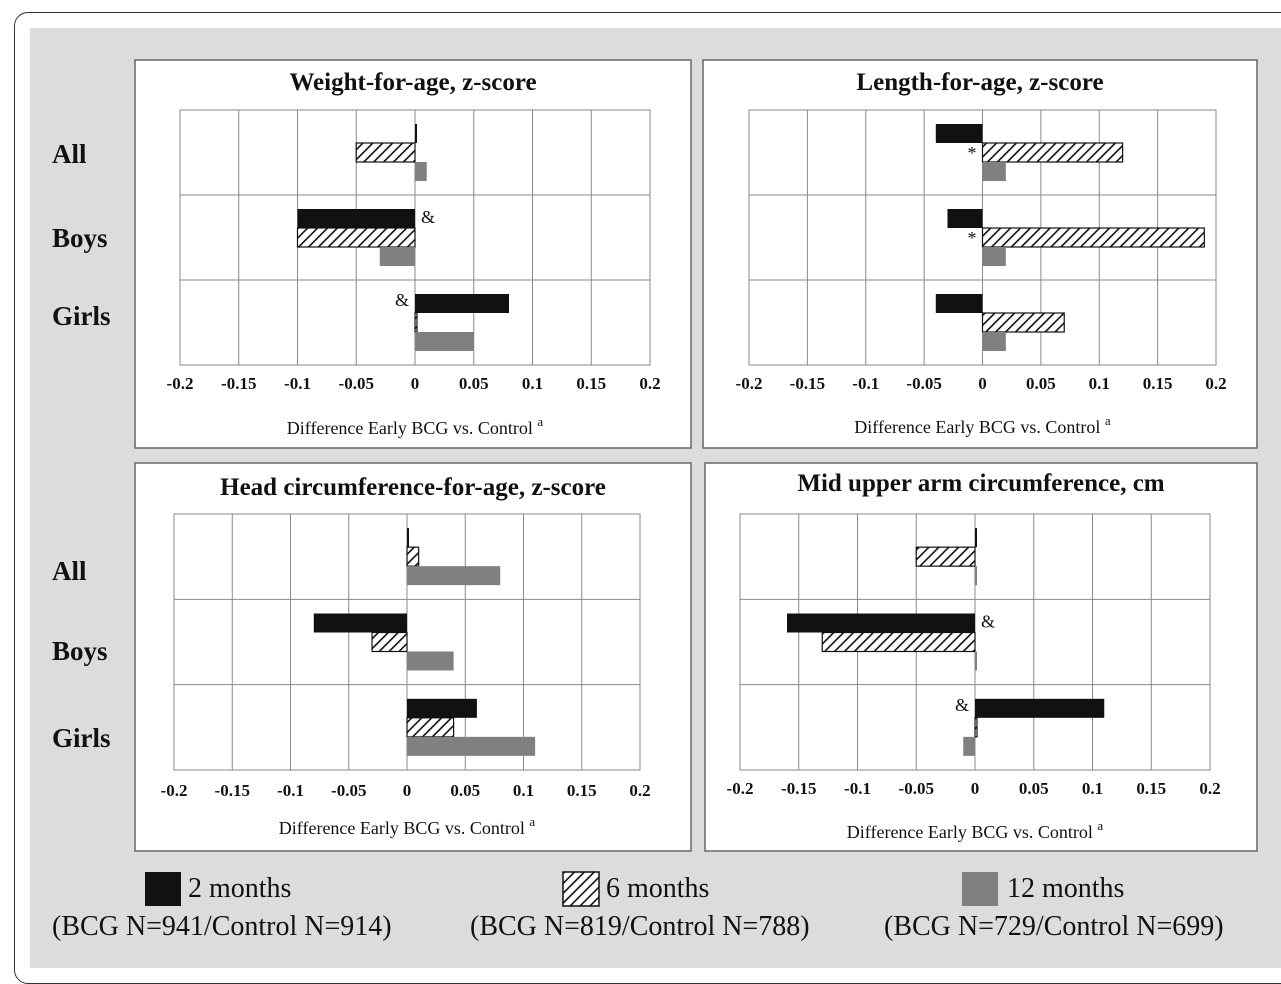 This screenshot has height=984, width=1281. What do you see at coordinates (657, 888) in the screenshot?
I see `legend-label: 6 months` at bounding box center [657, 888].